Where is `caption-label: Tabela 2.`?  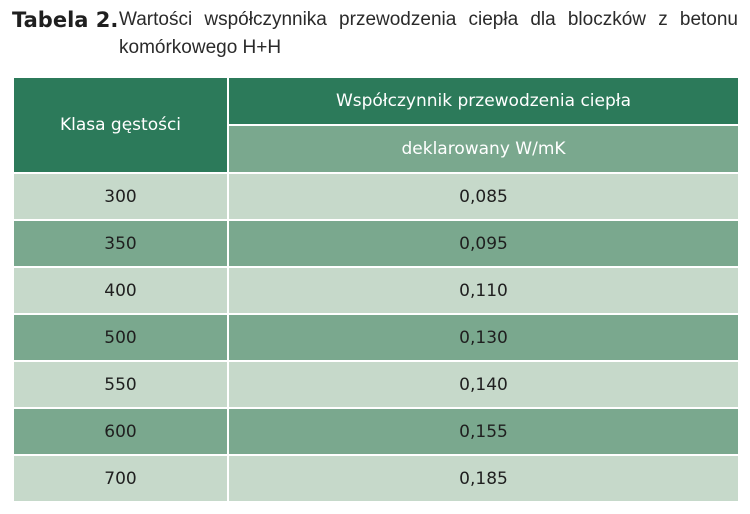
caption-label: Tabela 2. is located at coordinates (65, 20).